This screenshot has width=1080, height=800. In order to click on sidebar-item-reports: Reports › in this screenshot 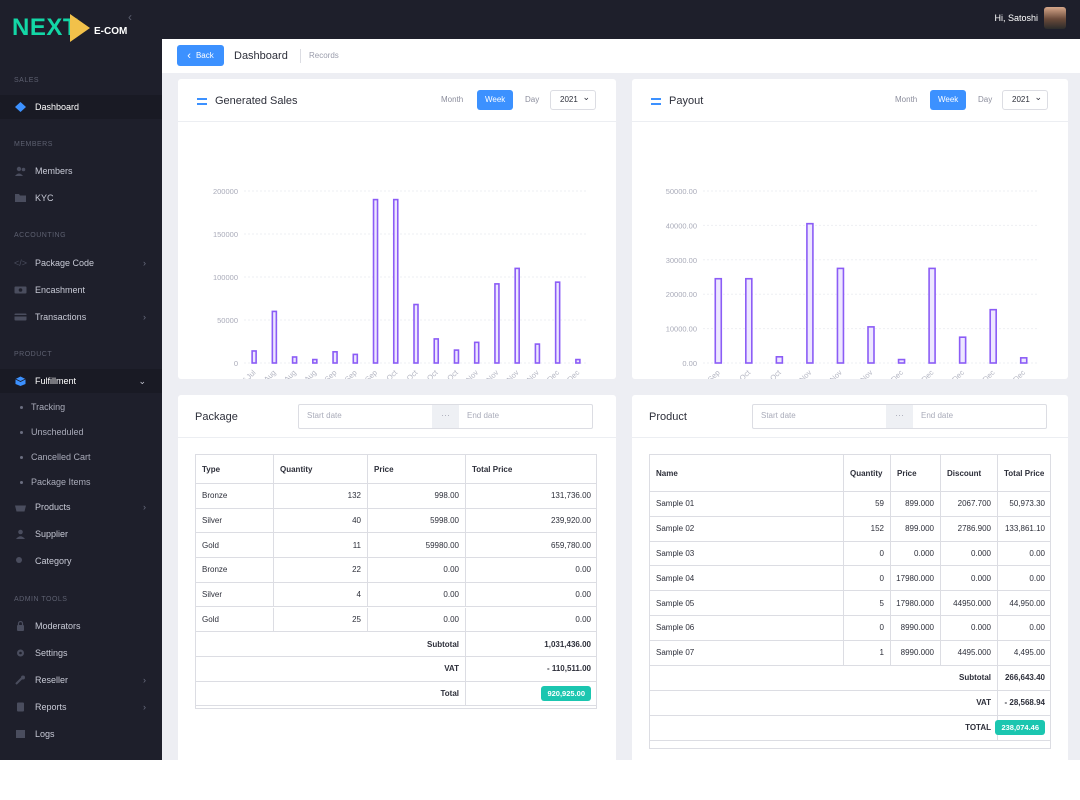, I will do `click(81, 707)`.